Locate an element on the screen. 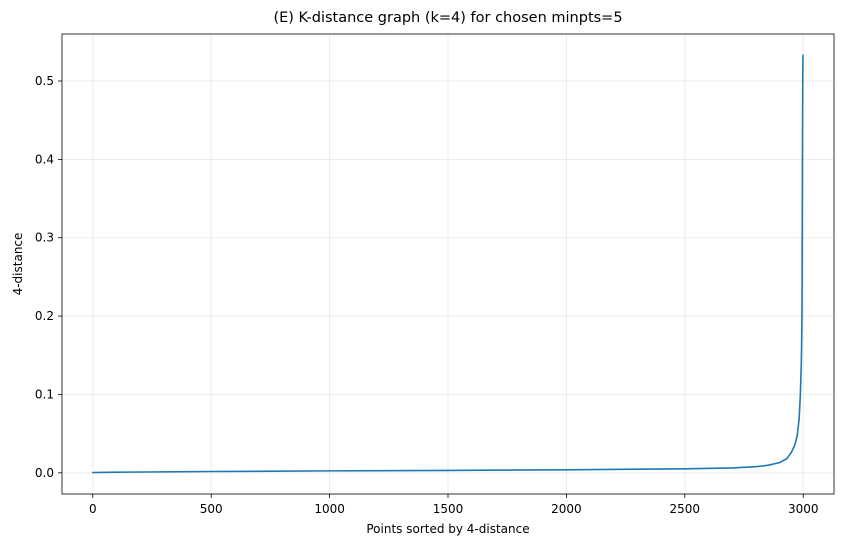 The image size is (846, 547). x-tick-label: 0 is located at coordinates (93, 509).